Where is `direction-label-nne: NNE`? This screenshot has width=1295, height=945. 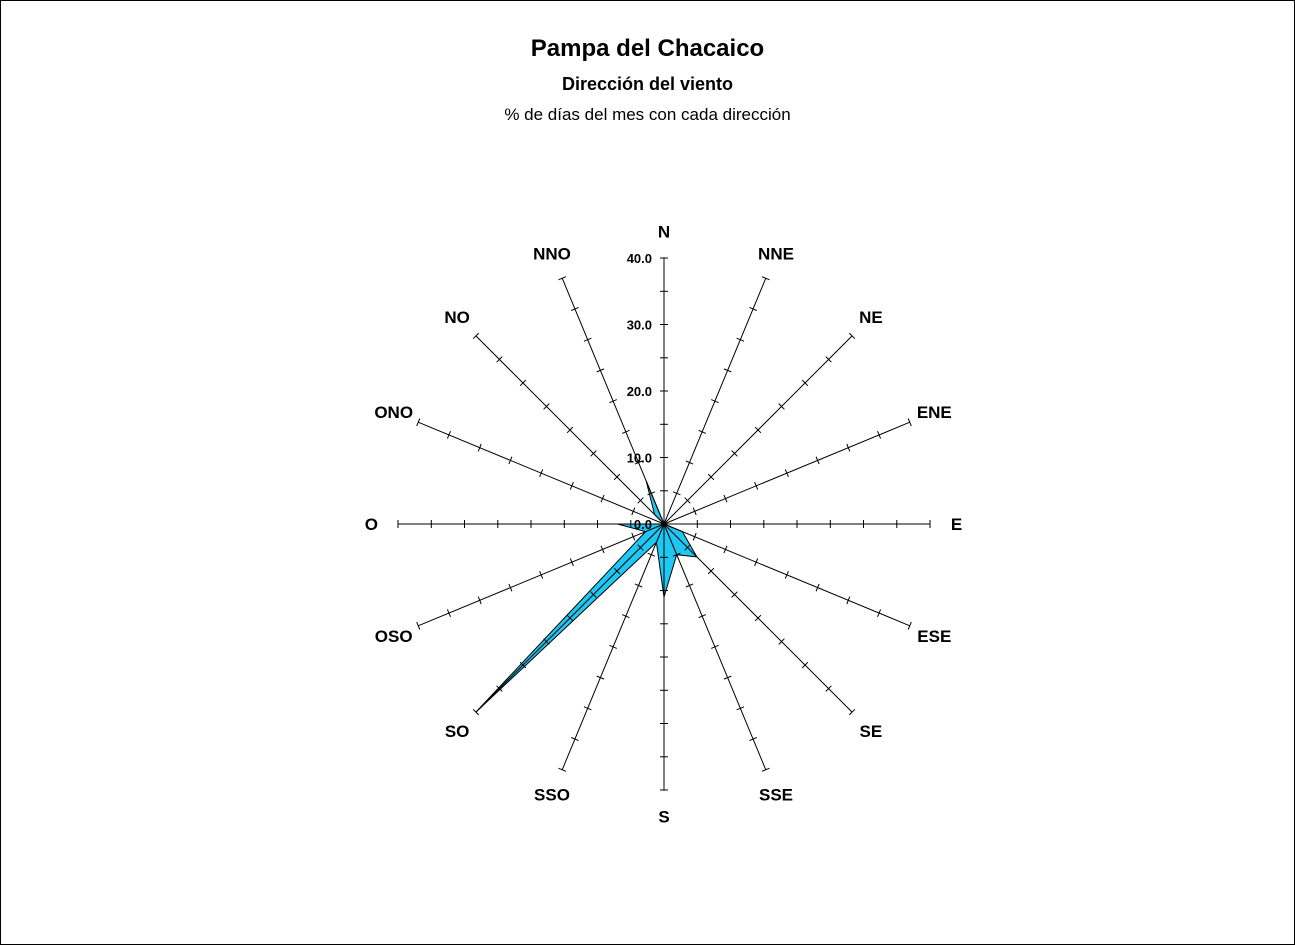
direction-label-nne: NNE is located at coordinates (776, 254).